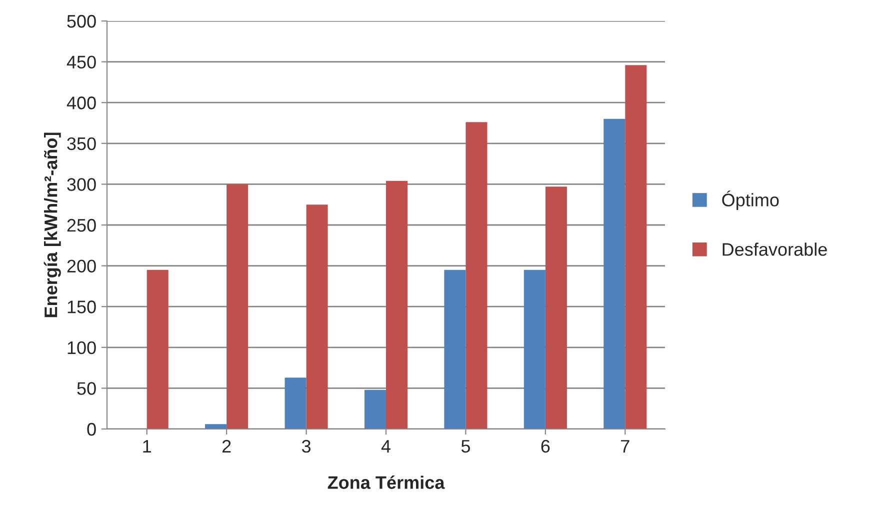  Describe the element at coordinates (545, 446) in the screenshot. I see `x-tick-label: 6` at that location.